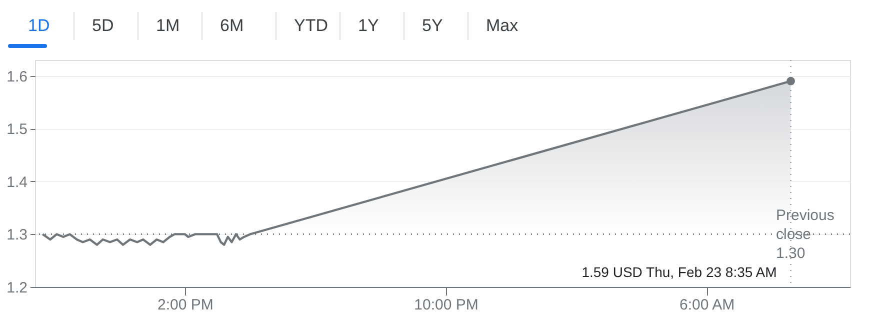 Image resolution: width=892 pixels, height=329 pixels. Describe the element at coordinates (103, 25) in the screenshot. I see `text: 5D` at that location.